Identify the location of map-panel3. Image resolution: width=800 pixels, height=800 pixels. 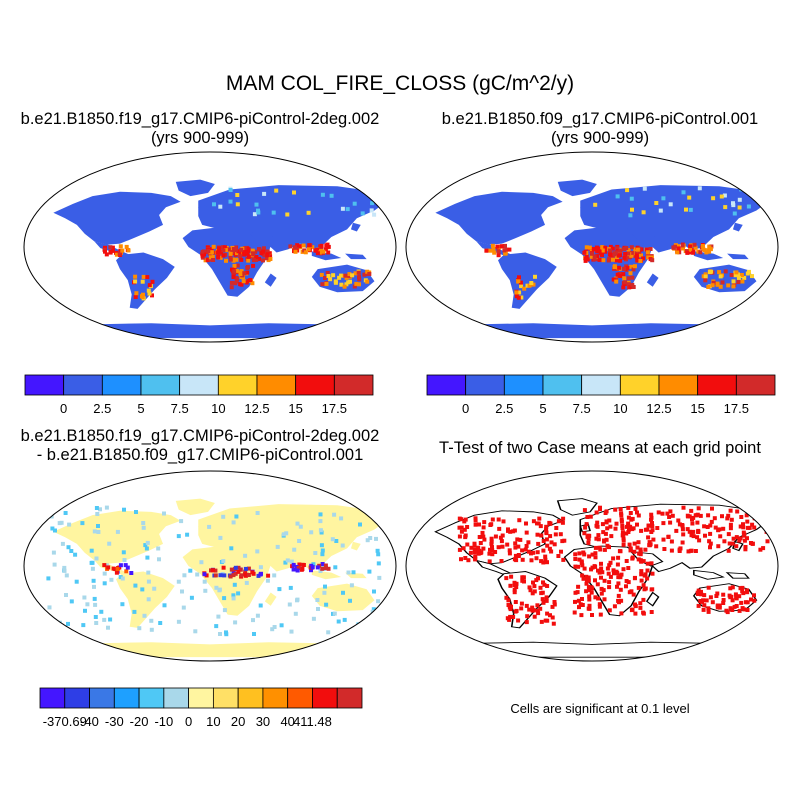
(210, 566).